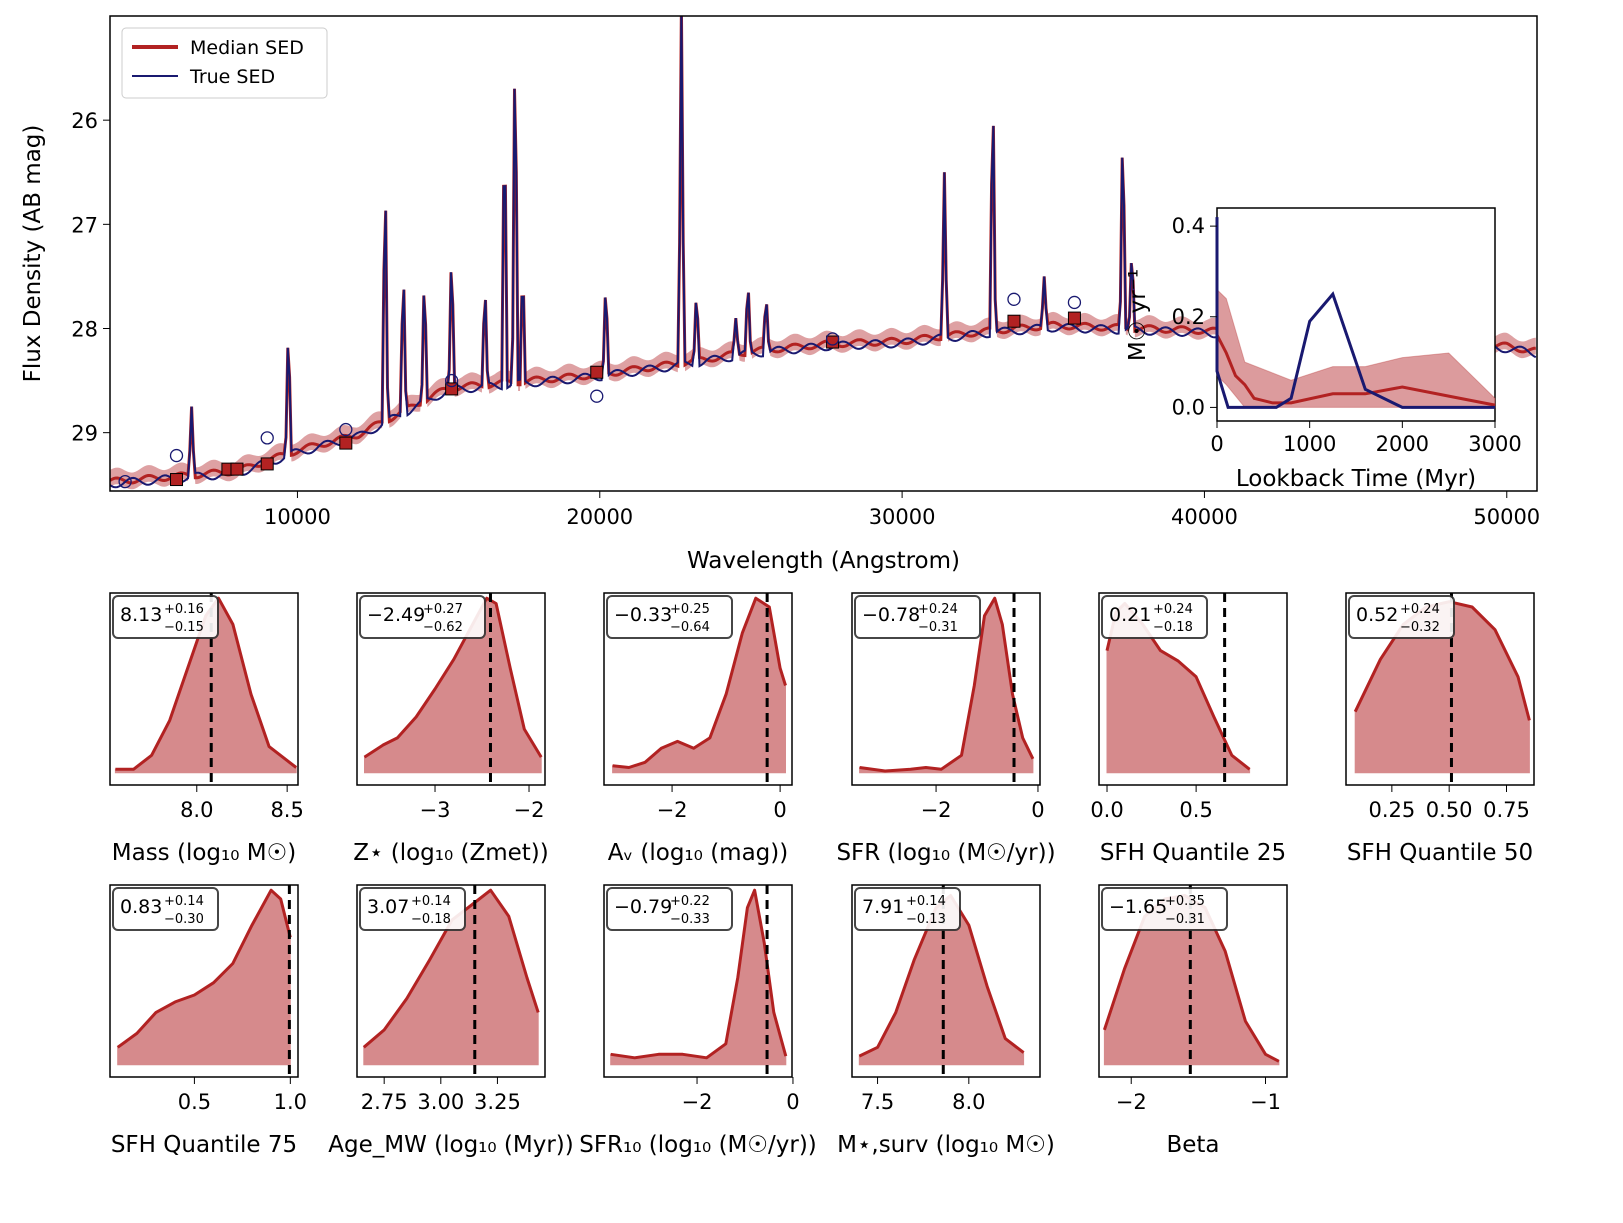 Image resolution: width=1623 pixels, height=1223 pixels. I want to click on summary-minus: −0.18, so click(431, 919).